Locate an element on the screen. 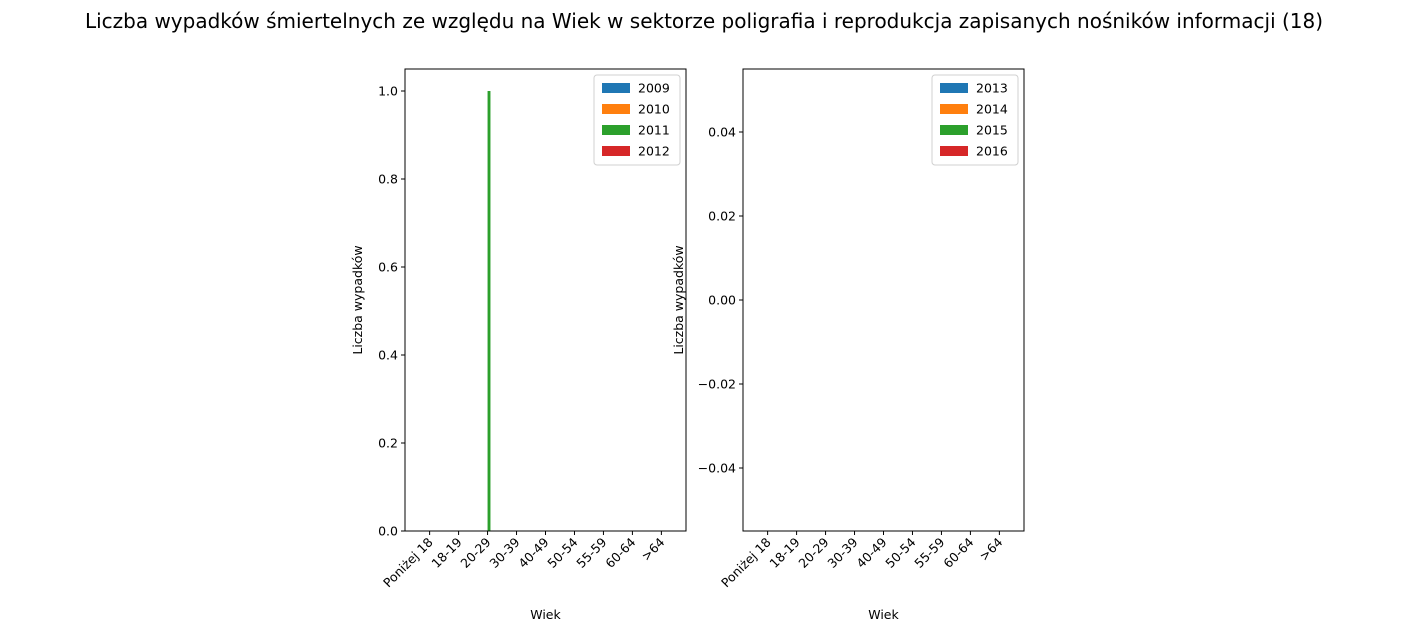 This screenshot has height=631, width=1408. legend-label-2013: 2013 is located at coordinates (992, 88).